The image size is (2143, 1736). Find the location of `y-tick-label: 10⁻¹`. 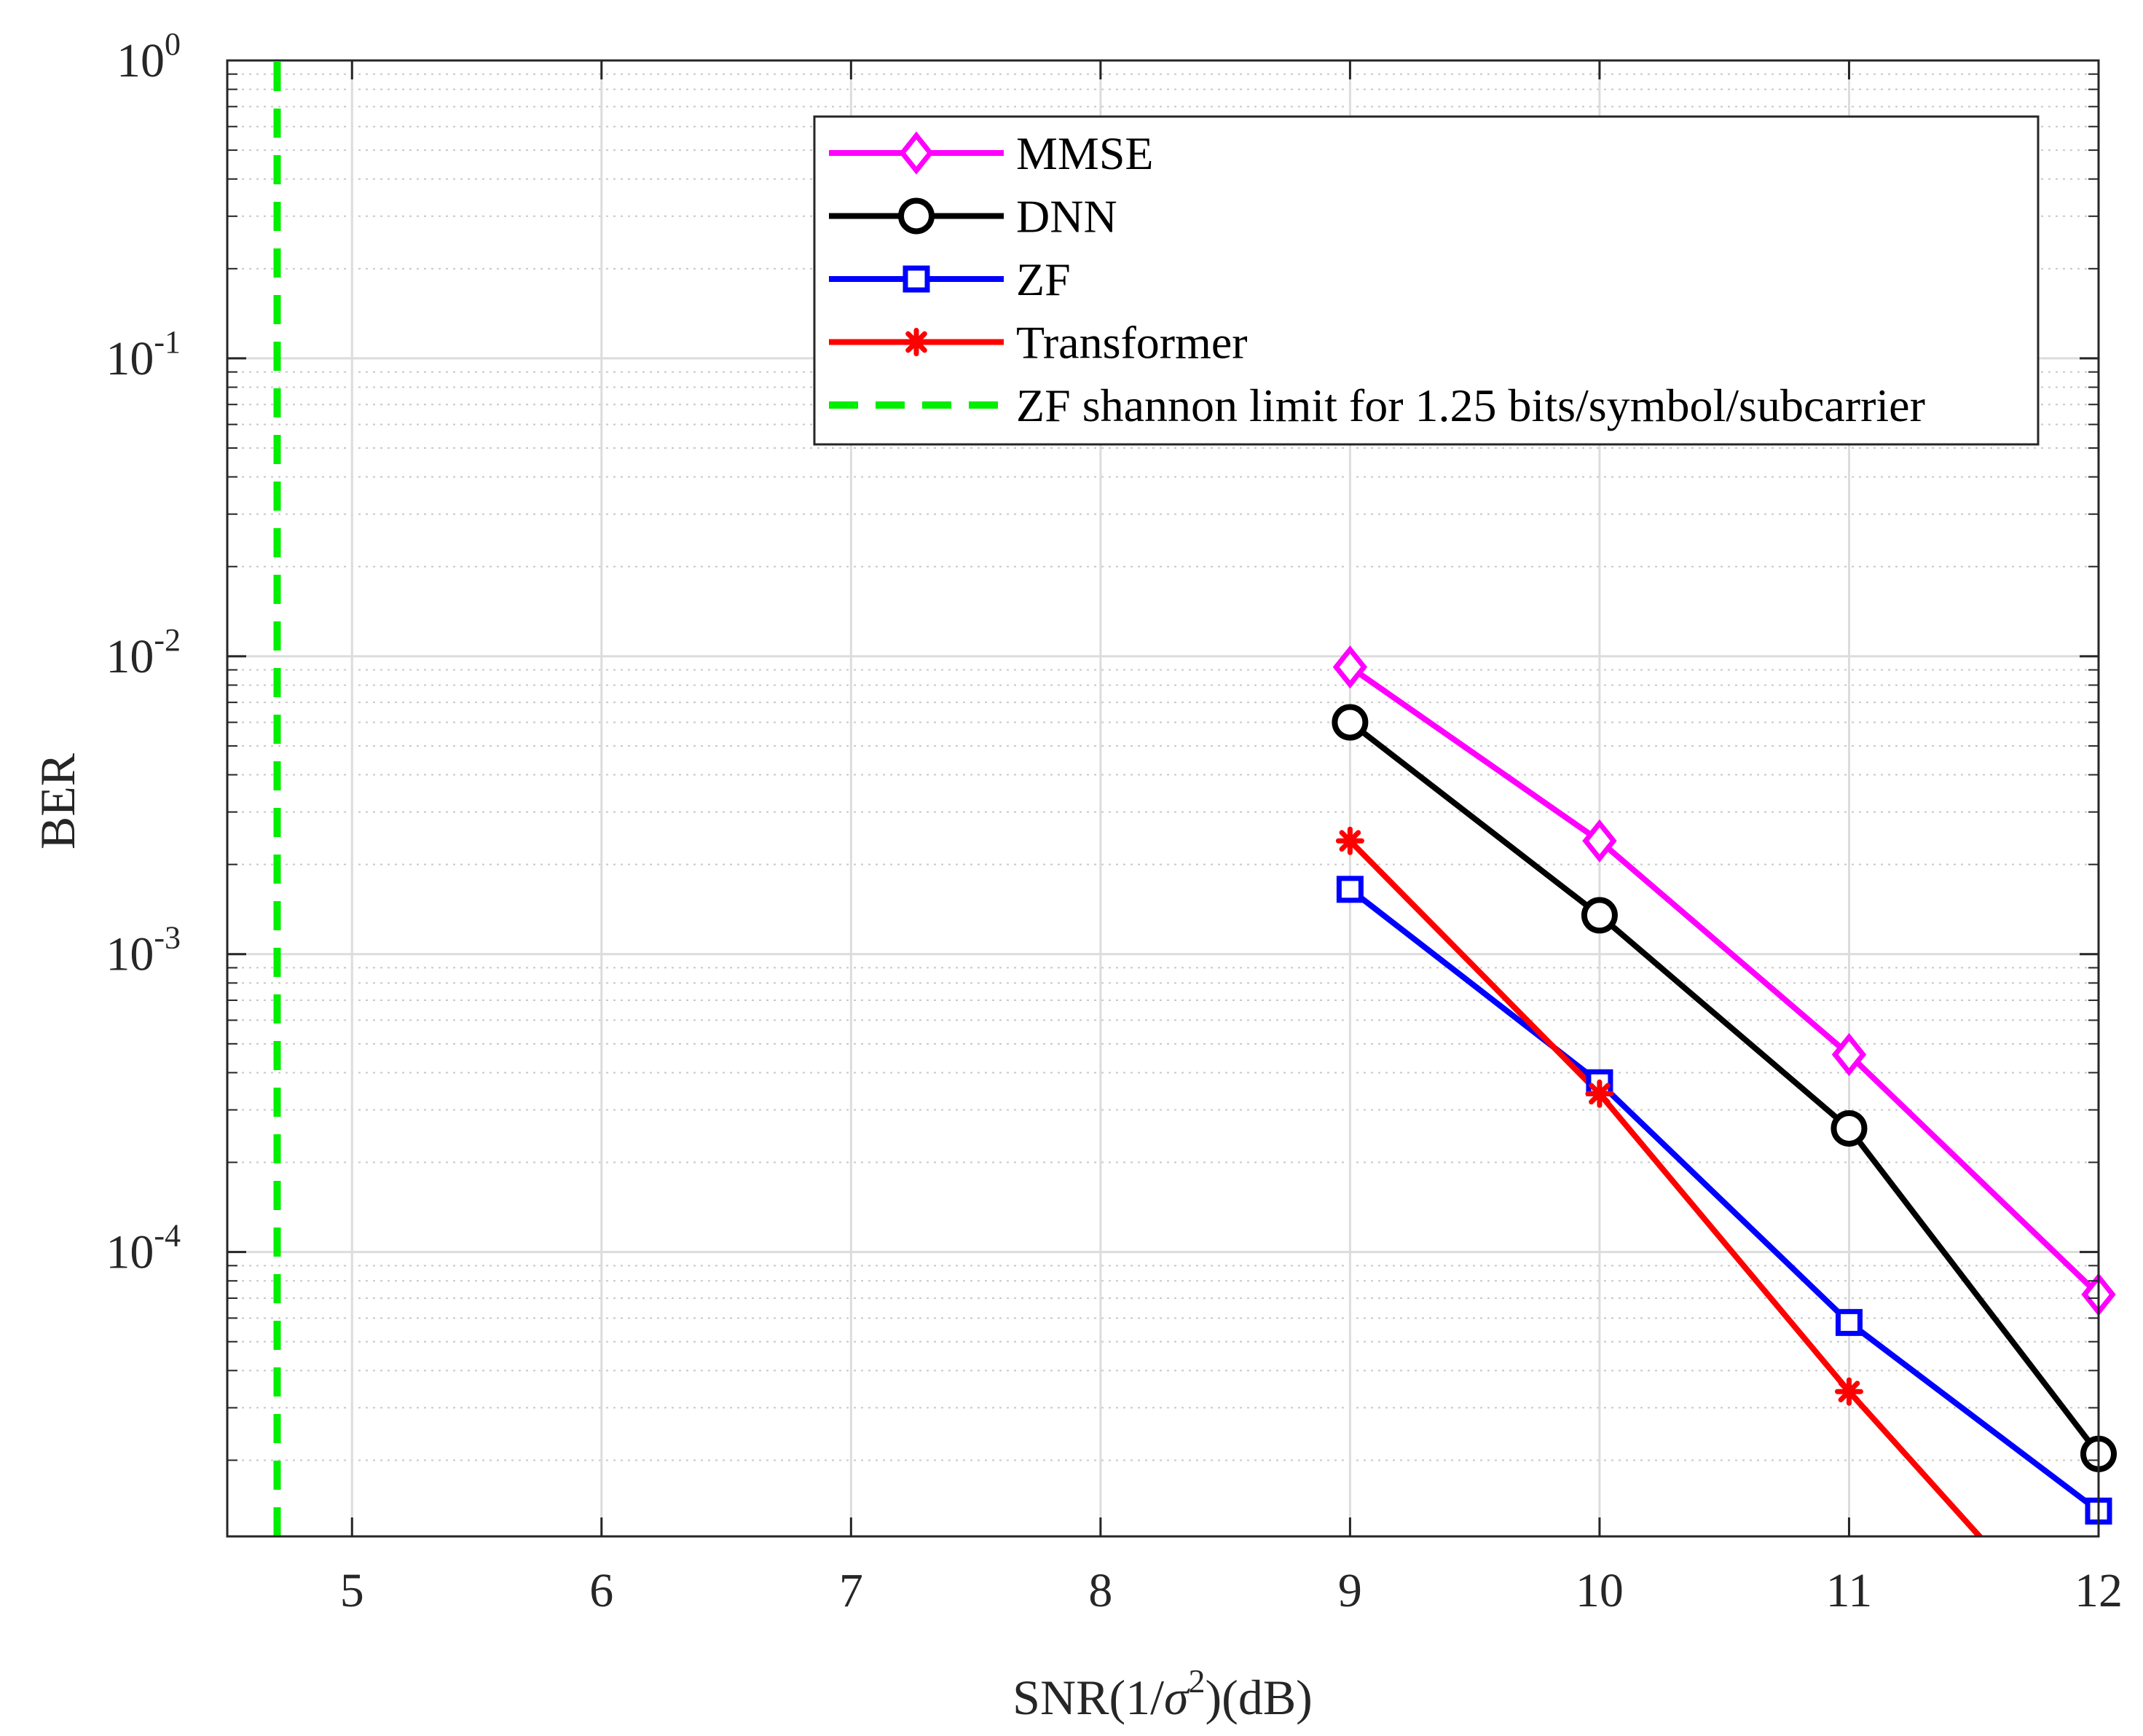

y-tick-label: 10⁻¹ is located at coordinates (143, 354).